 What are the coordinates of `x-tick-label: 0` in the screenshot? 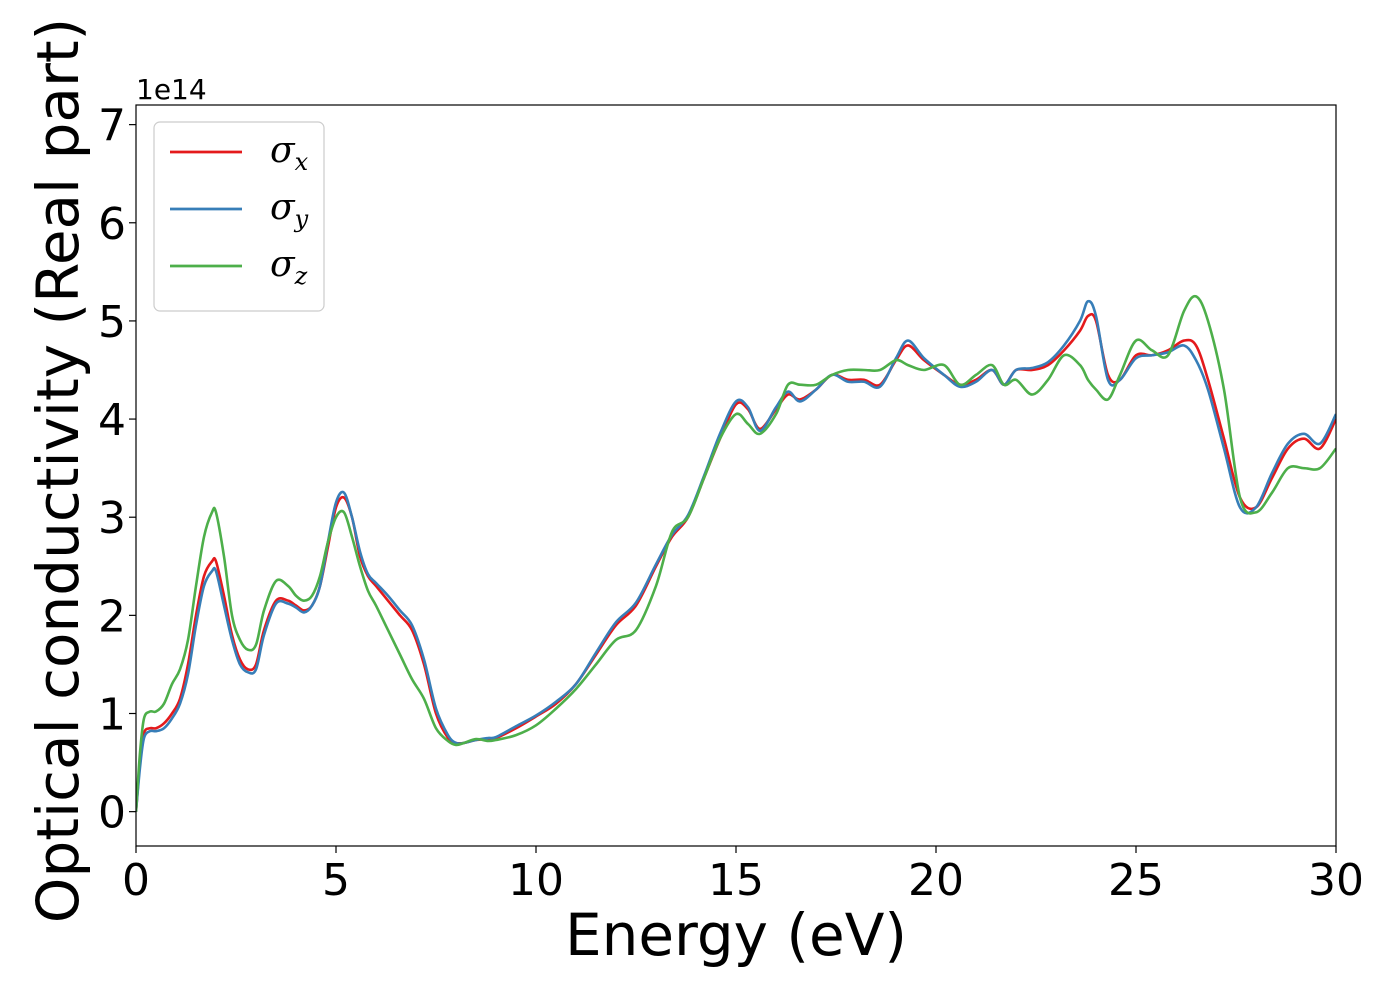 It's located at (136, 880).